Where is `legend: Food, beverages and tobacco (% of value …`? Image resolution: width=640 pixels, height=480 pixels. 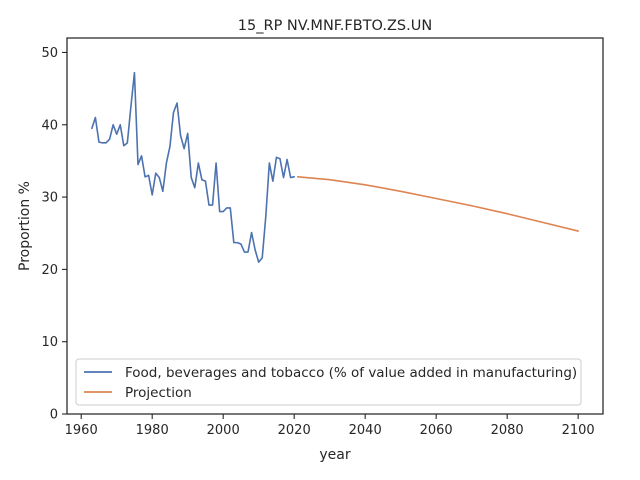
legend: Food, beverages and tobacco (% of value … is located at coordinates (328, 382).